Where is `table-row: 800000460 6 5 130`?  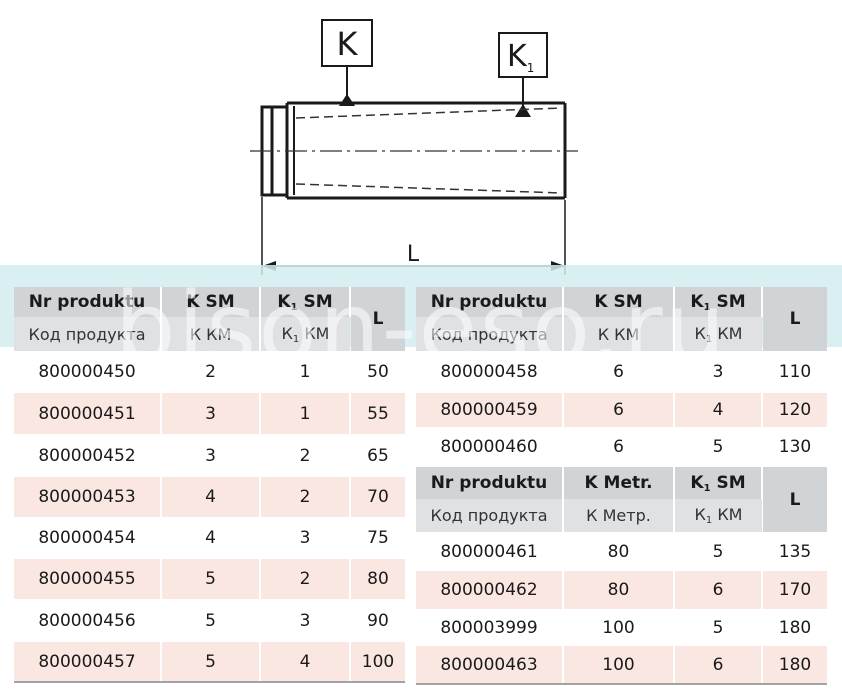
table-row: 800000460 6 5 130 is located at coordinates (621, 447).